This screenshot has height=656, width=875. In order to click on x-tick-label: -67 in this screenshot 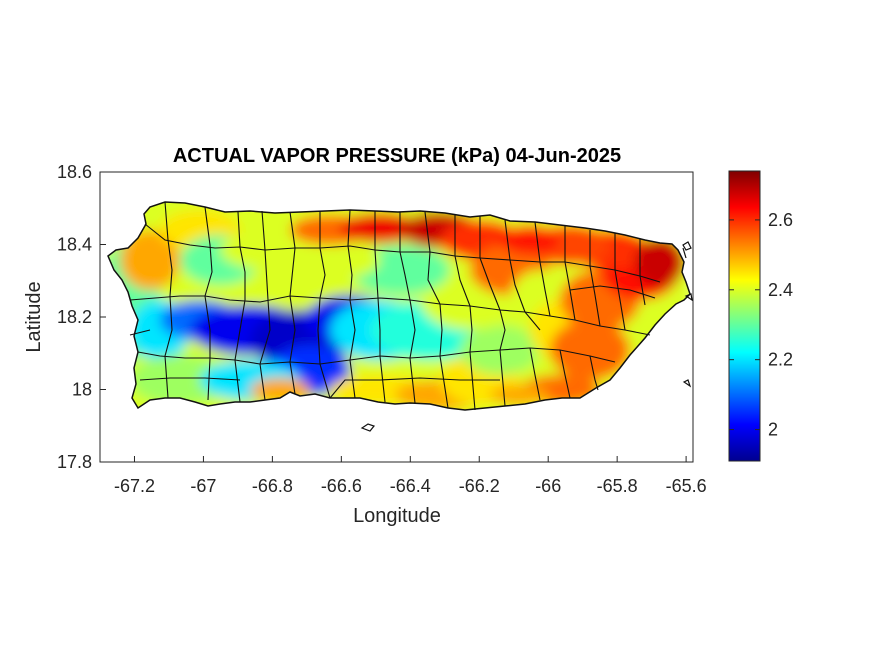, I will do `click(203, 486)`.